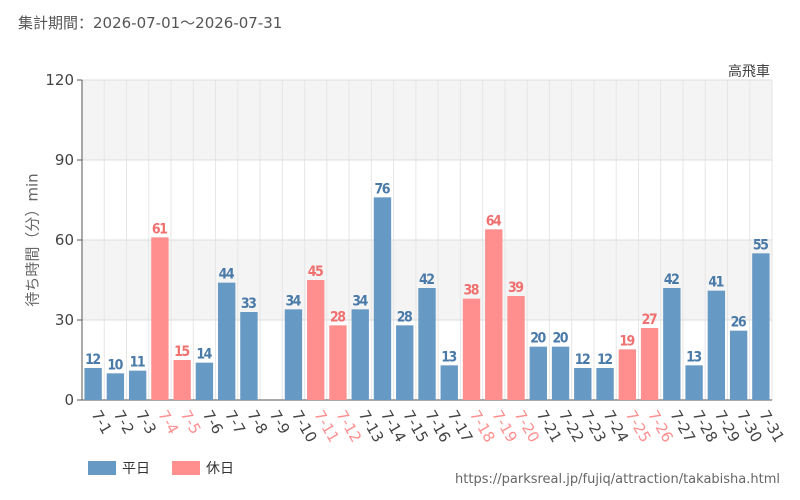 This screenshot has height=500, width=800. What do you see at coordinates (146, 422) in the screenshot?
I see `x-tick-label: 7-3` at bounding box center [146, 422].